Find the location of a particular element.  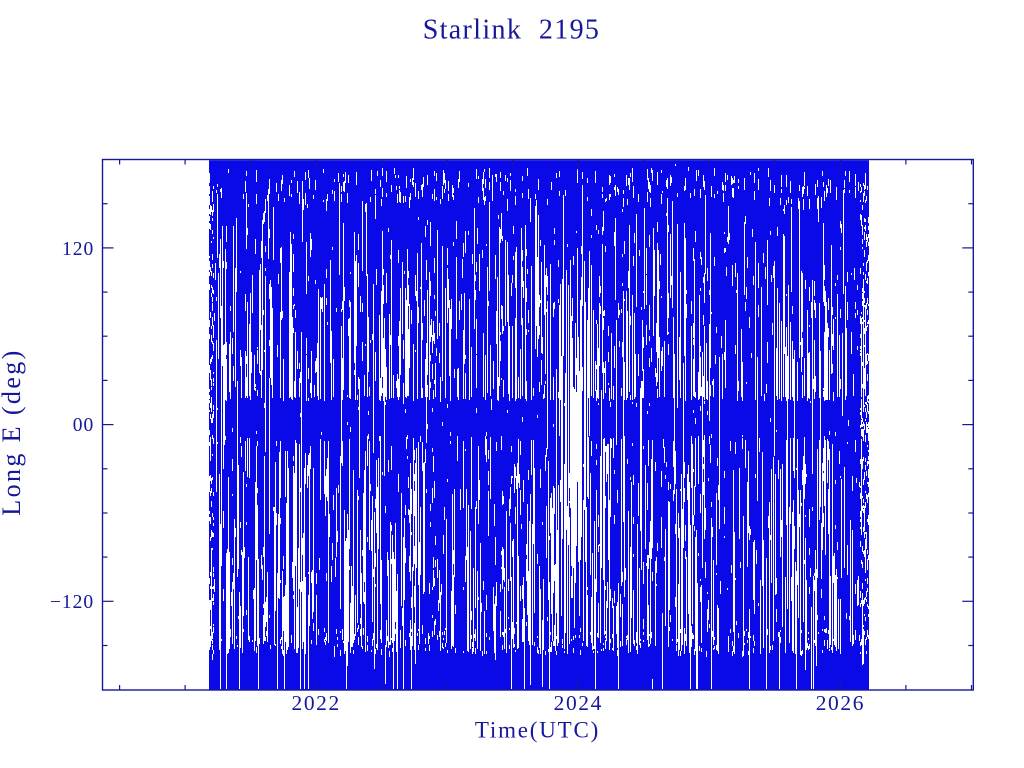

svg-text: Long E (deg) is located at coordinates (13, 431).